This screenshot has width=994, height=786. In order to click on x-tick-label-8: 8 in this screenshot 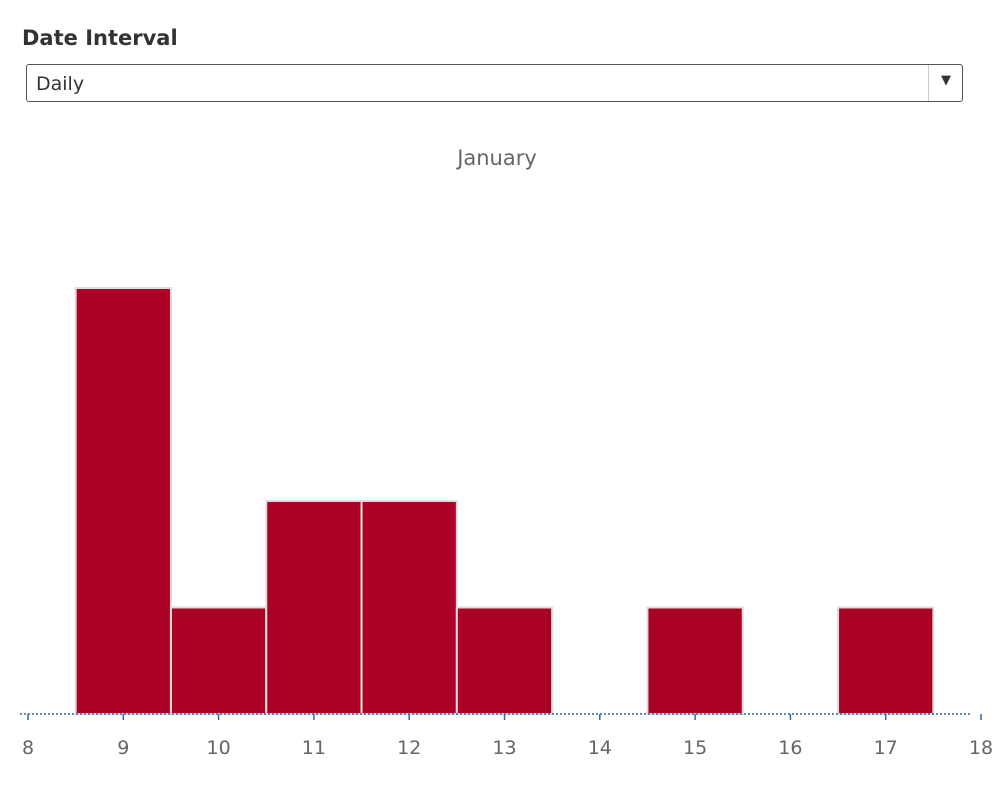, I will do `click(28, 748)`.